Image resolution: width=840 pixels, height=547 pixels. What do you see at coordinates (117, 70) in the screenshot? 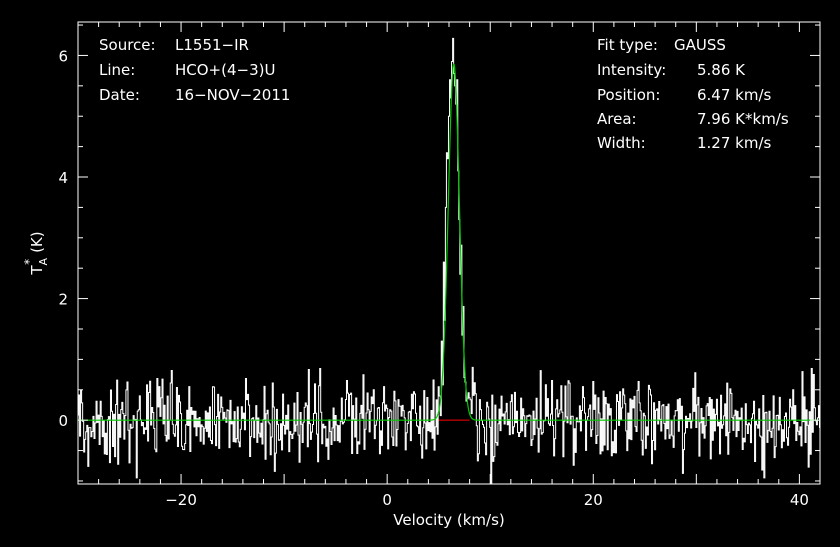
I see `line-label: Line:` at bounding box center [117, 70].